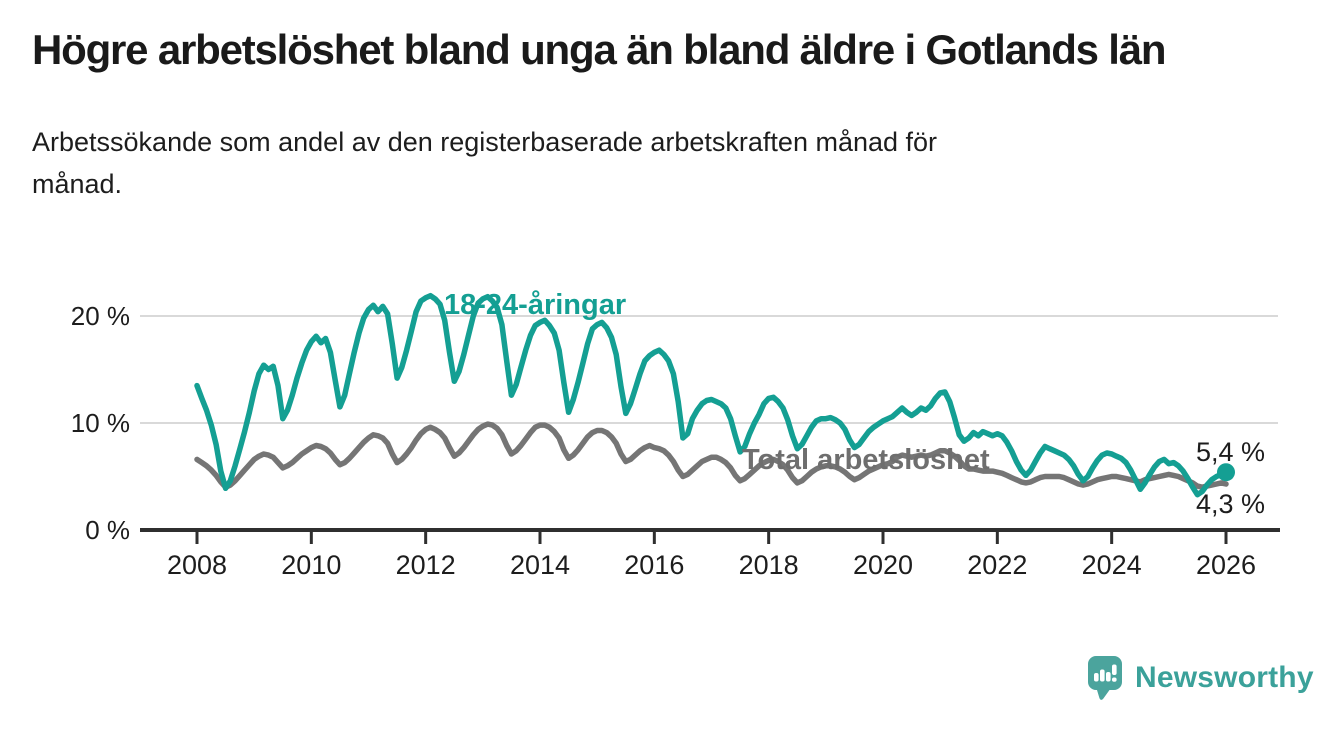  Describe the element at coordinates (769, 565) in the screenshot. I see `x-tick-label: 2018` at that location.